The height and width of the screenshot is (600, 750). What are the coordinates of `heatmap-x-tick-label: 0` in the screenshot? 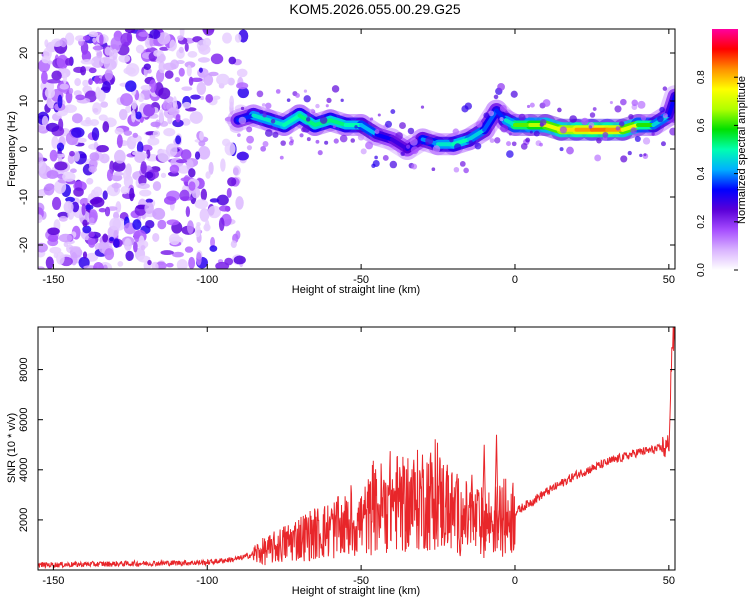 It's located at (515, 280).